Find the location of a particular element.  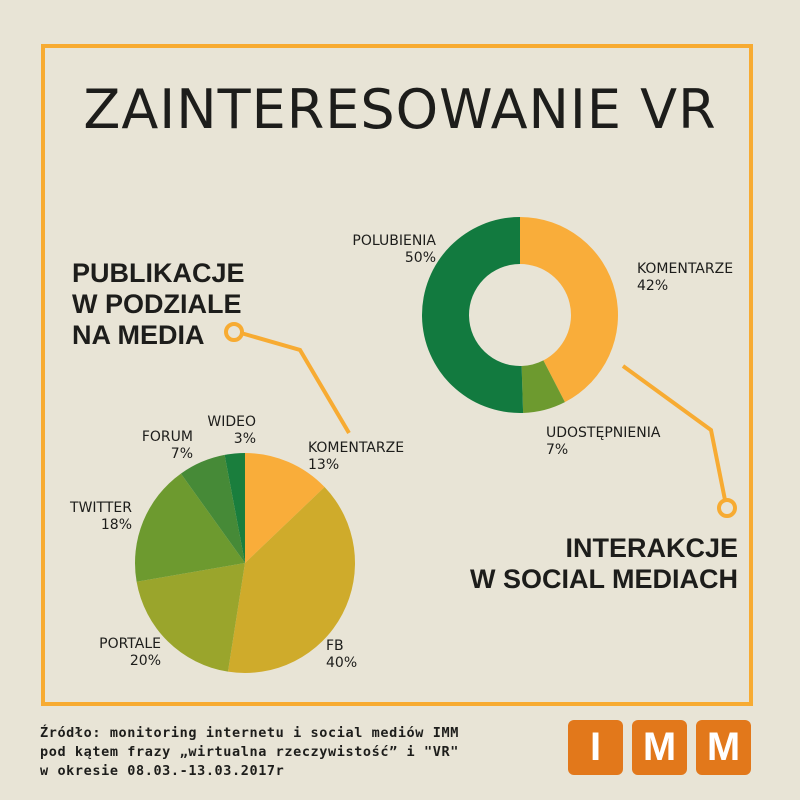

pie-label-fb: FB is located at coordinates (335, 646).